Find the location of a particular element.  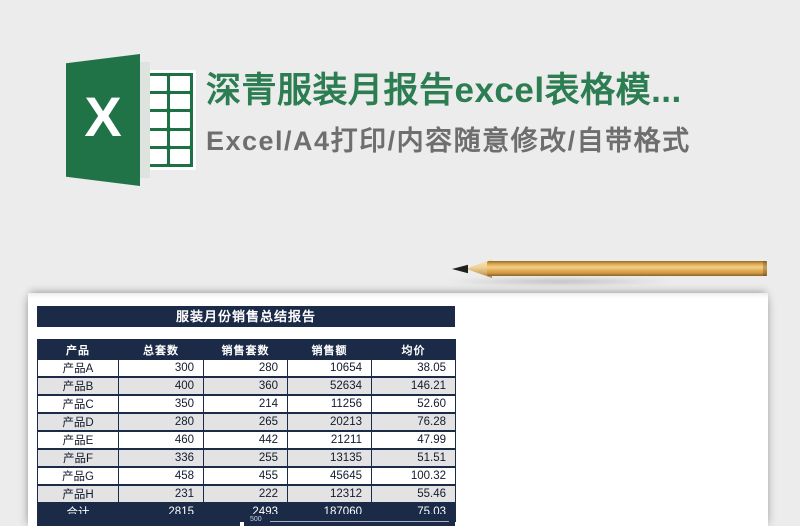

sold-sets-cell: 442 is located at coordinates (245, 440).